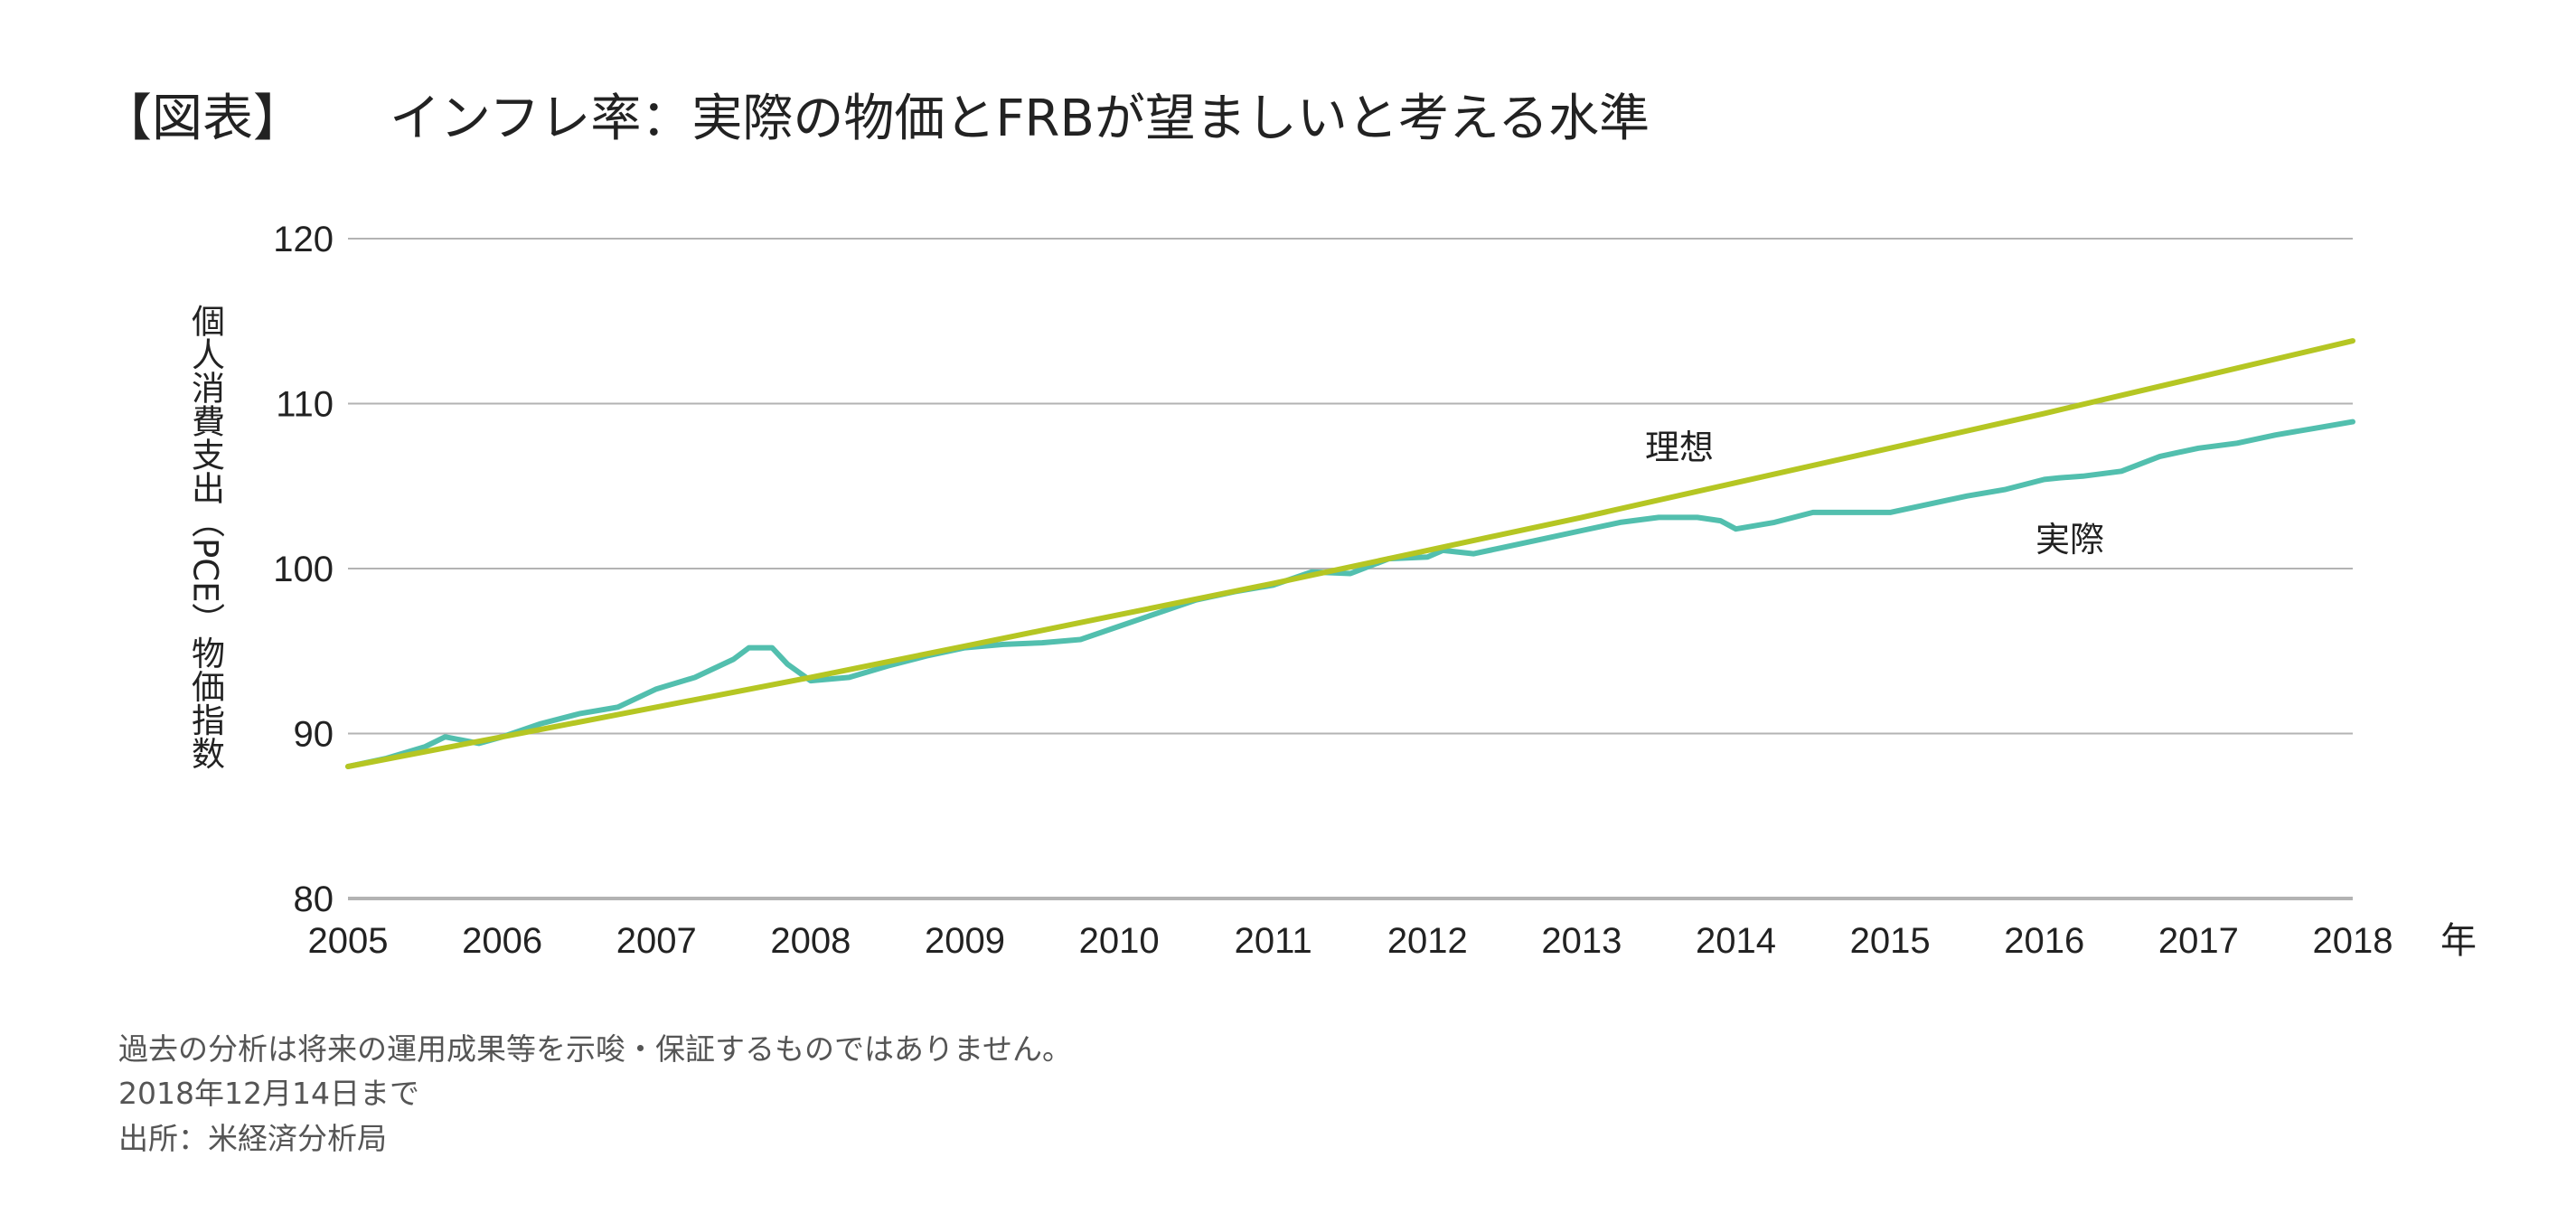  I want to click on x-tick-label: 2011, so click(1274, 941).